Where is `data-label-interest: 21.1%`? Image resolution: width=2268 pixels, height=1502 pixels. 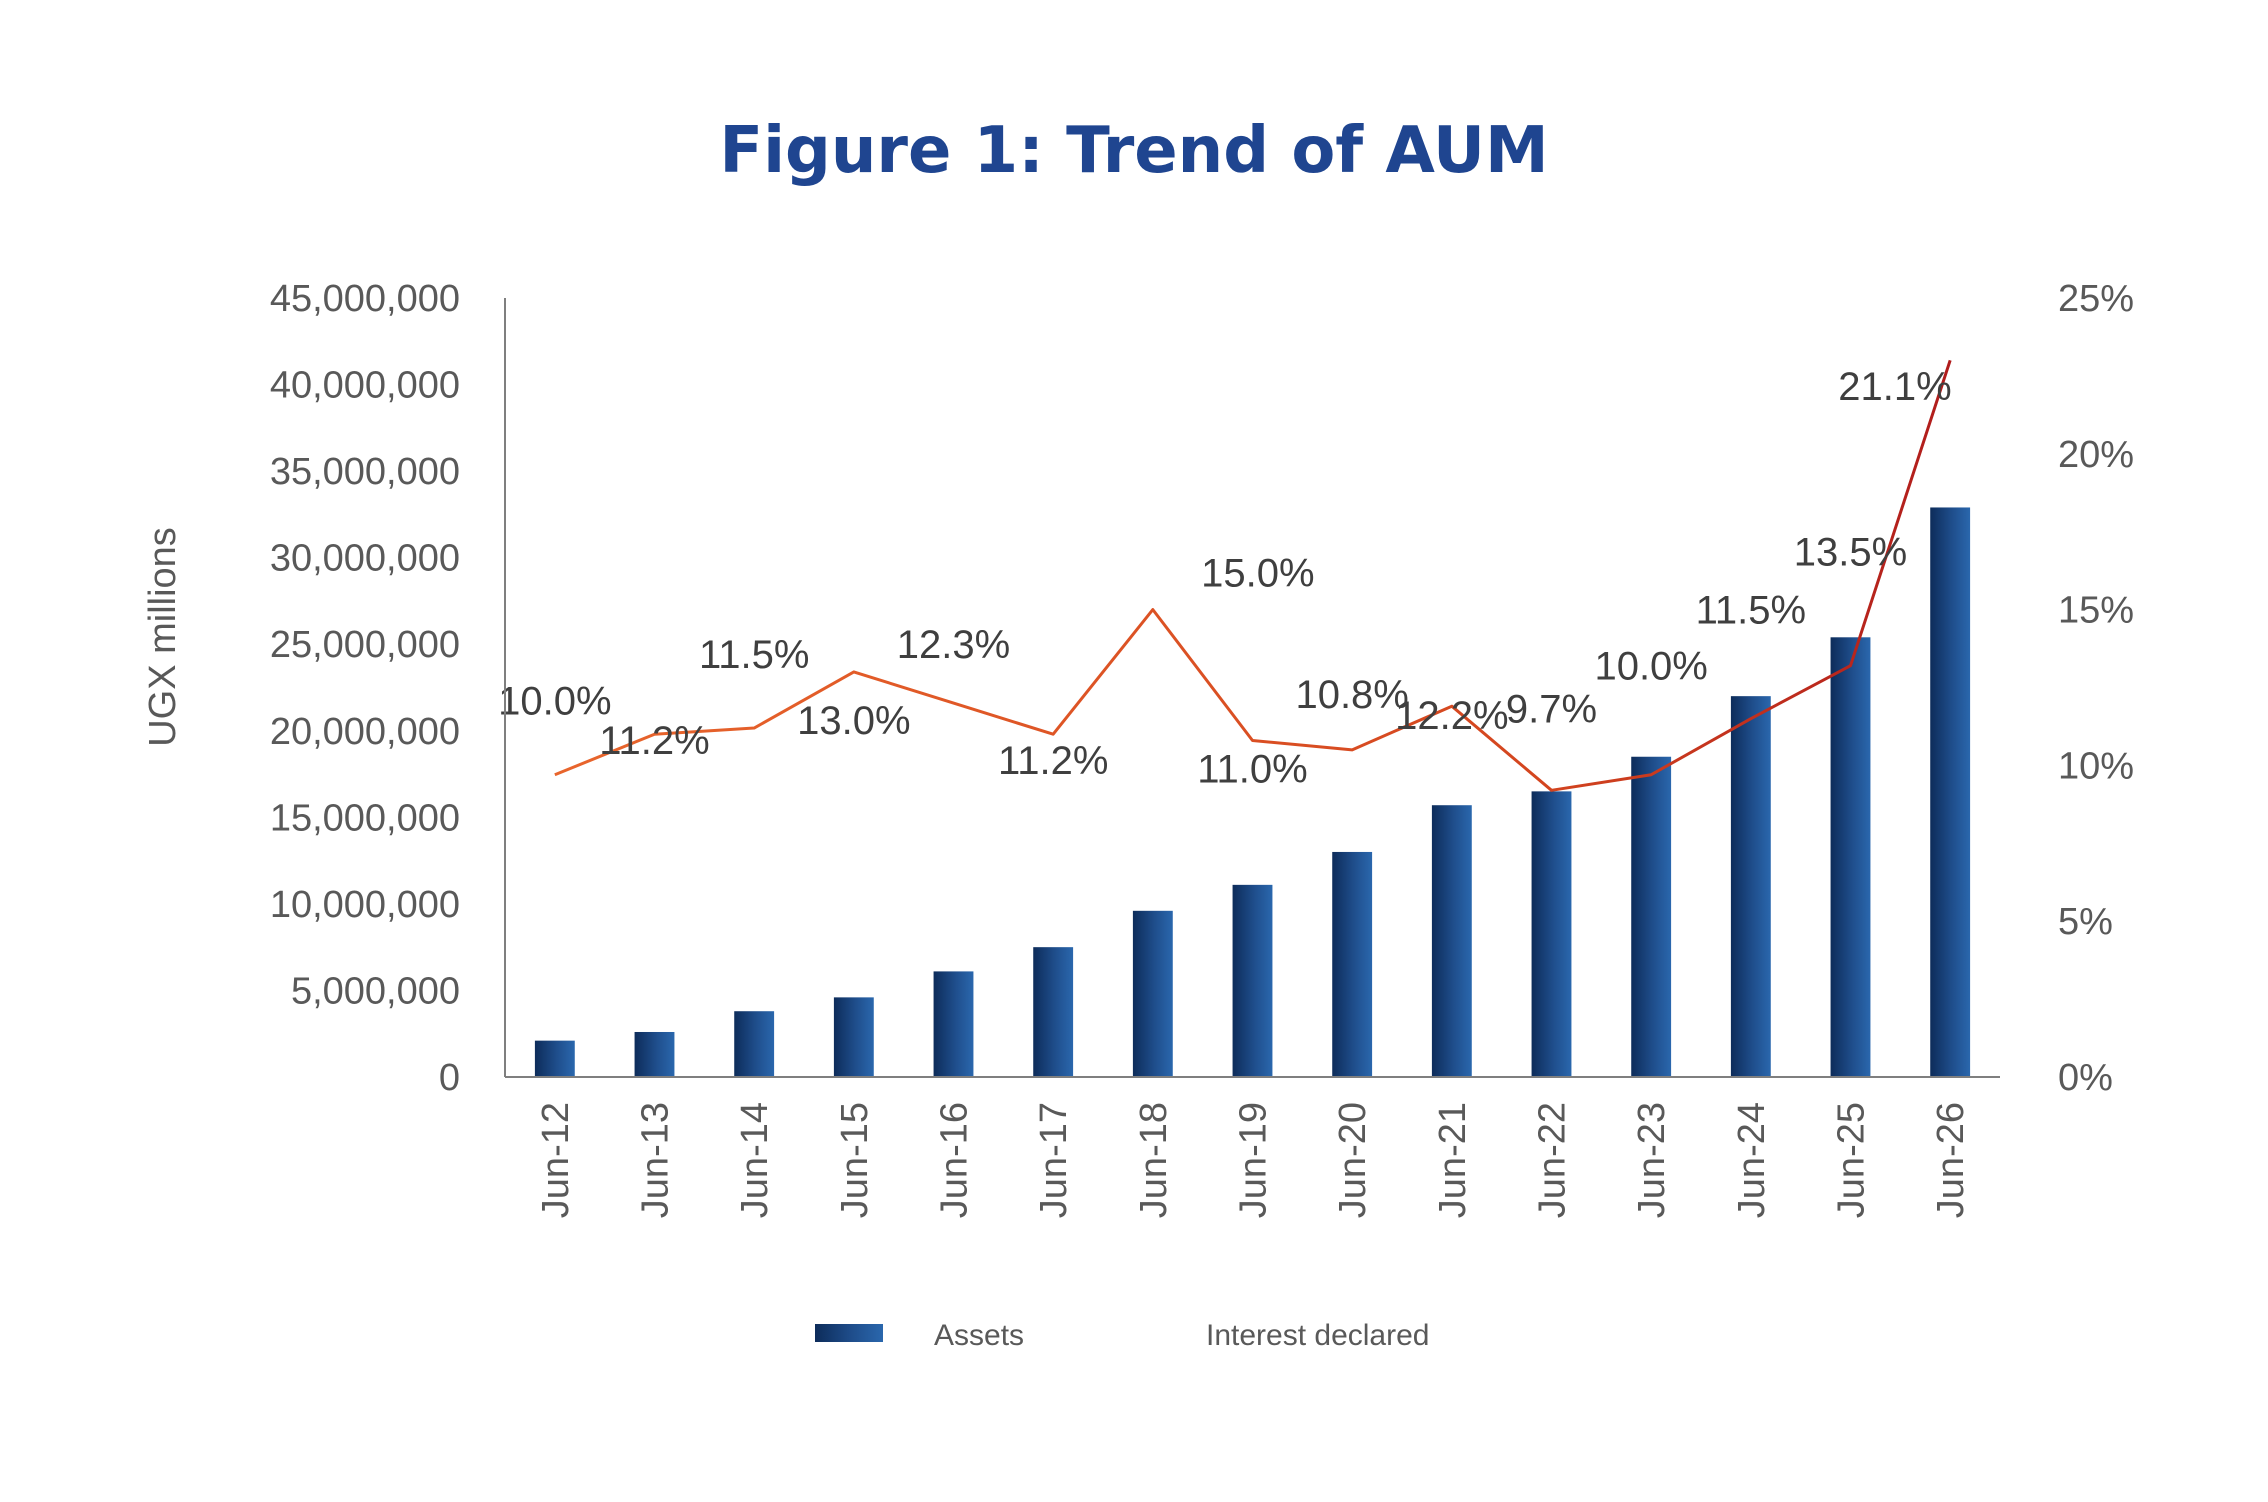 data-label-interest: 21.1% is located at coordinates (1894, 387).